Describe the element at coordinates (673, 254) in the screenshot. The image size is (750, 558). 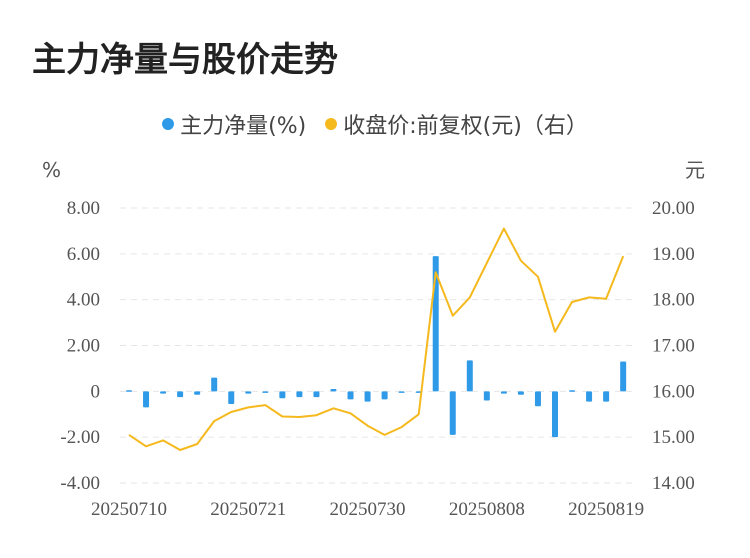
I see `y-right-tick-label: 19.00` at that location.